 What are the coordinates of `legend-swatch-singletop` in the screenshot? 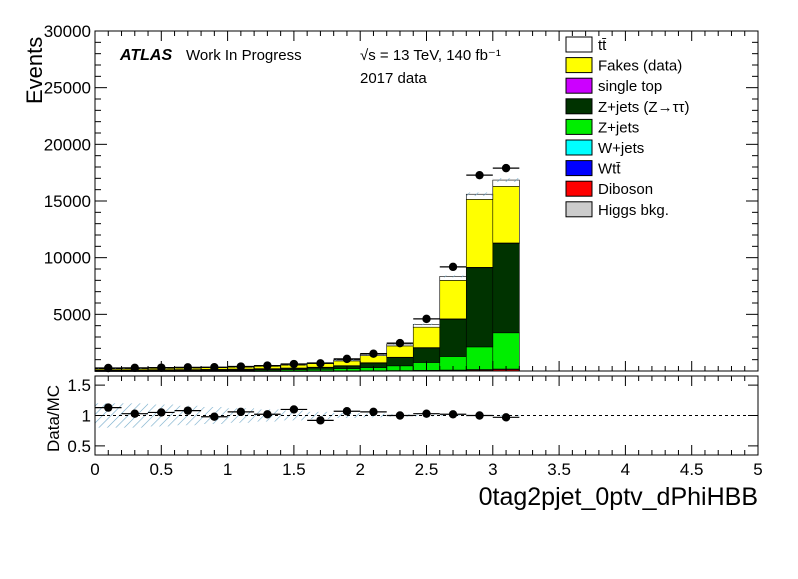 It's located at (579, 85).